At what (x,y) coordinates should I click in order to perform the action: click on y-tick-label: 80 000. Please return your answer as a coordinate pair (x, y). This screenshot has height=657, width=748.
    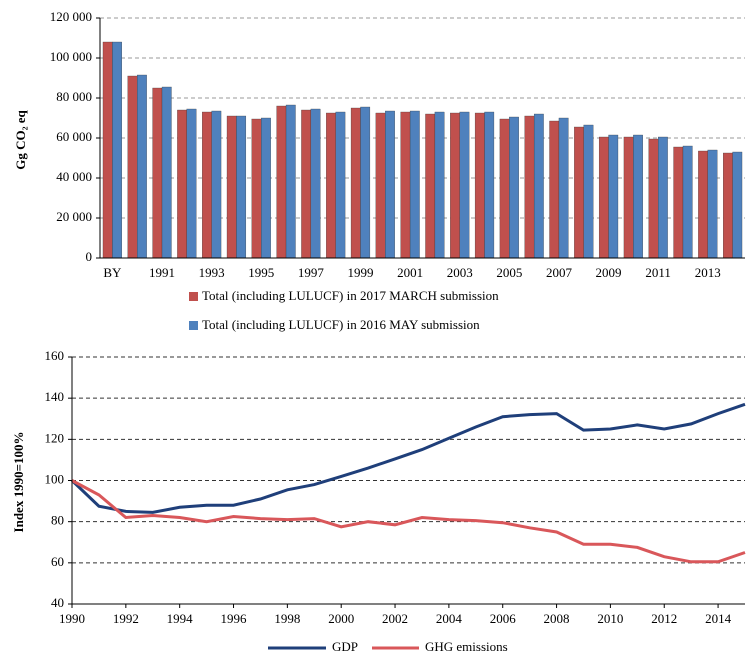
    Looking at the image, I should click on (74, 96).